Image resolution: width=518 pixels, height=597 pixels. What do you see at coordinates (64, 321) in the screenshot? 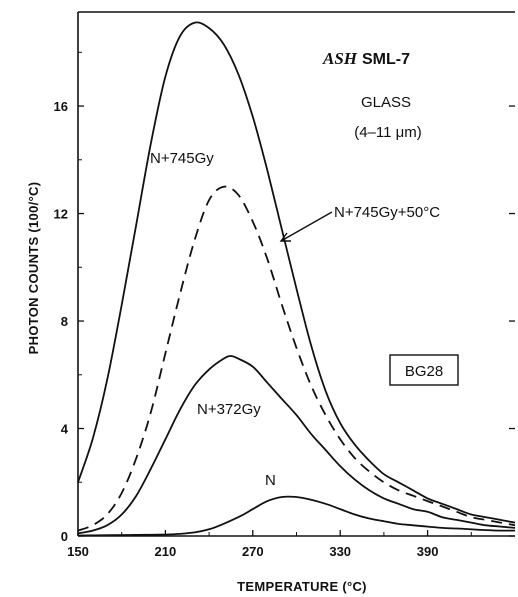
I see `y-tick-label: 8` at bounding box center [64, 321].